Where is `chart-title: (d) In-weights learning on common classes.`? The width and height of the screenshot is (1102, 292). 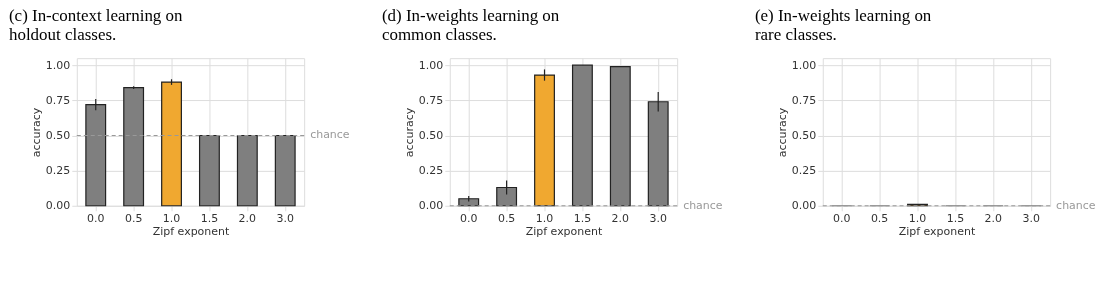 chart-title: (d) In-weights learning on common classes. is located at coordinates (470, 25).